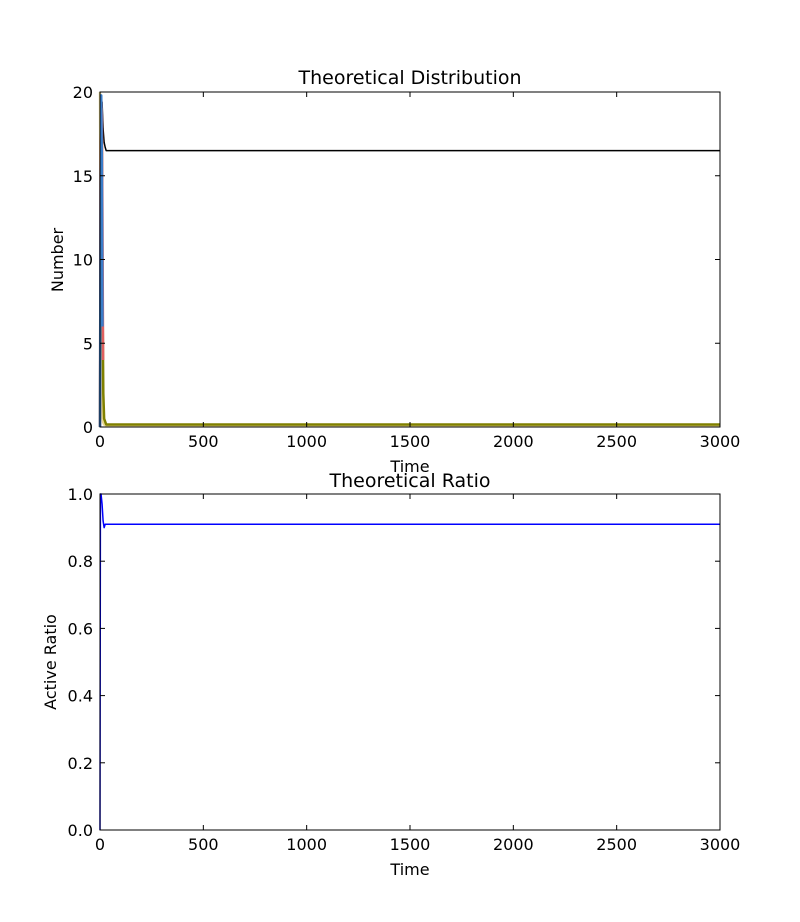  Describe the element at coordinates (80, 763) in the screenshot. I see `y-tick-label: 0.2` at that location.